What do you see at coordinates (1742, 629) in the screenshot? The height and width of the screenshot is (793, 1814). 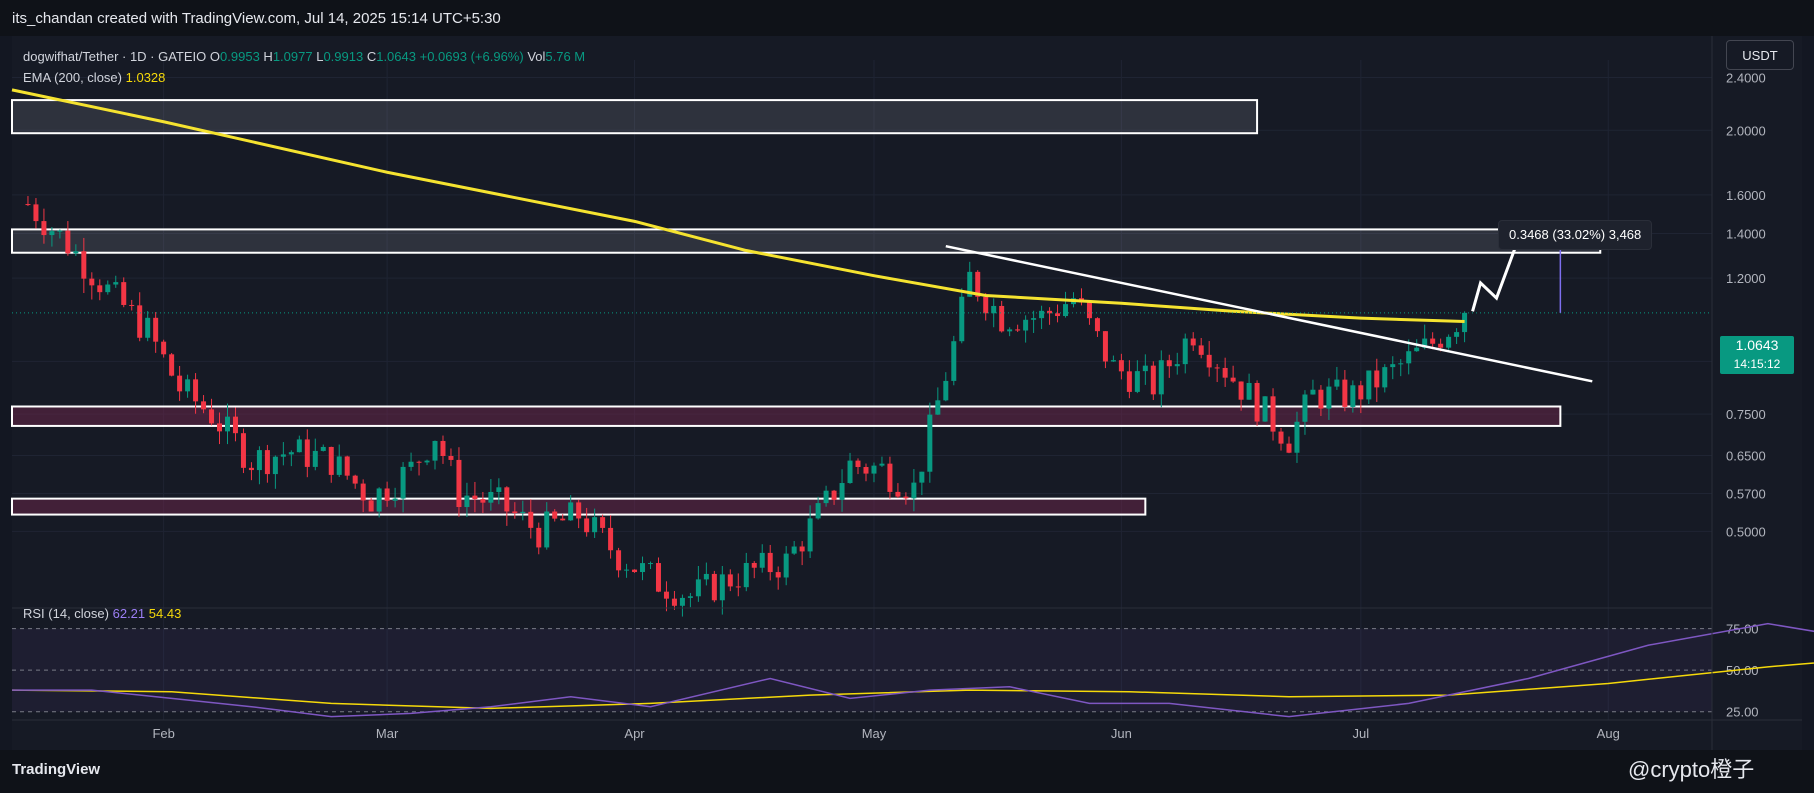 I see `rsi-tick-label: 75.00` at bounding box center [1742, 629].